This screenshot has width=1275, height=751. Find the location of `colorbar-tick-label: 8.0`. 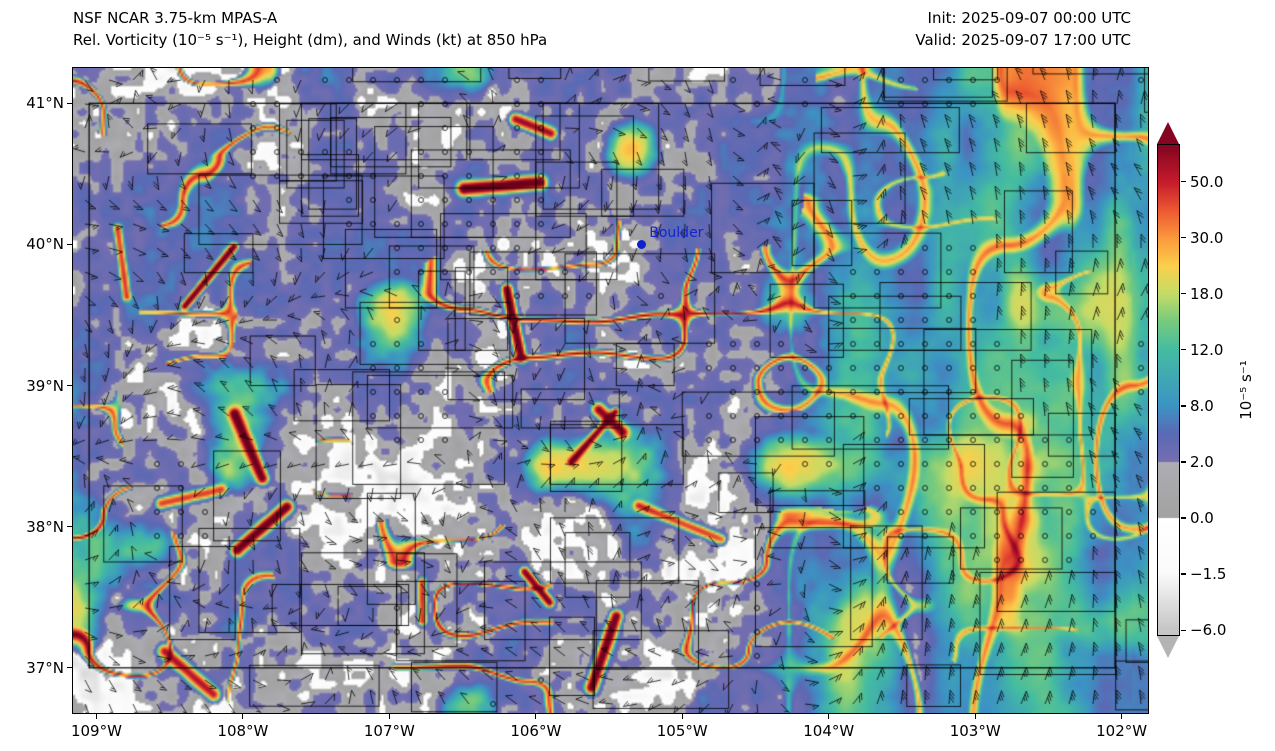

colorbar-tick-label: 8.0 is located at coordinates (1202, 405).